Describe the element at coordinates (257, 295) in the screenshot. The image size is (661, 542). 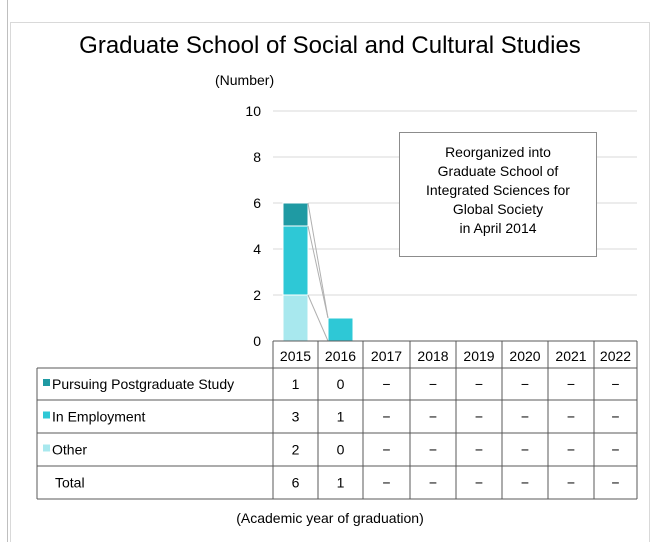
I see `y-tick-label: 2` at that location.